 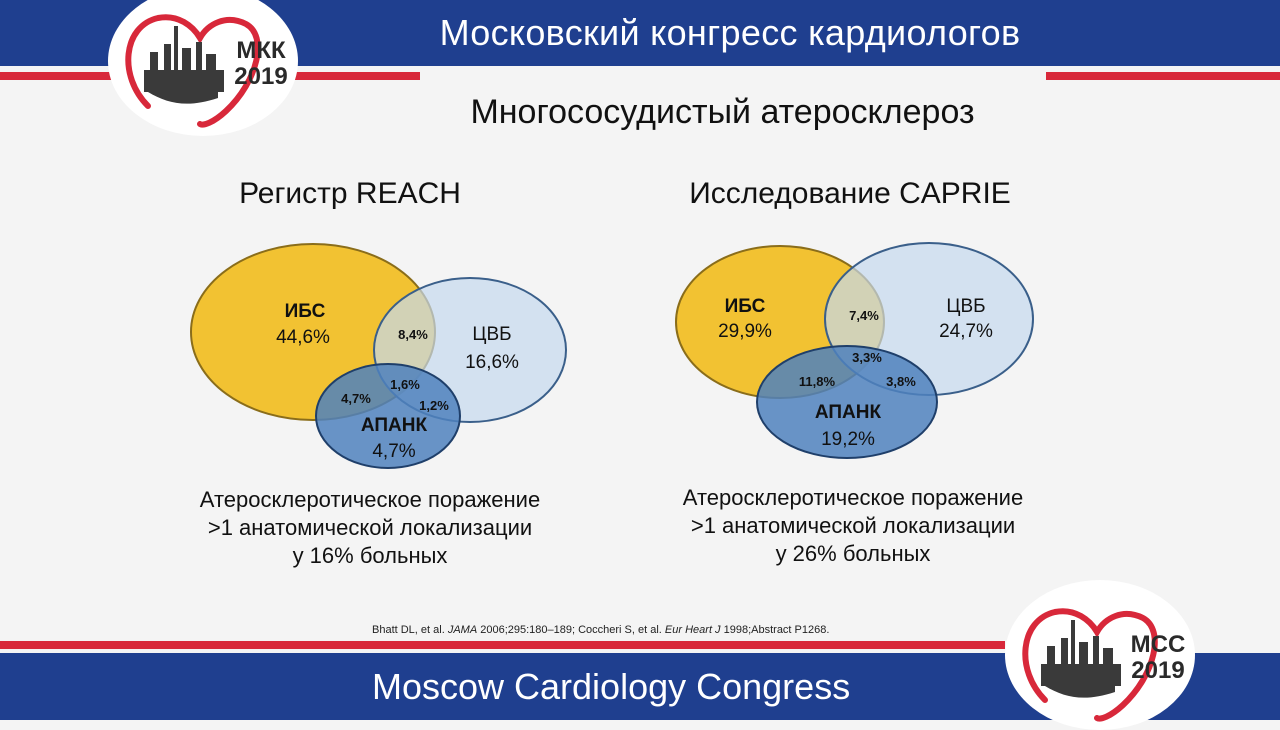 I want to click on venn-right-cvb-name: ЦВБ, so click(x=965, y=306).